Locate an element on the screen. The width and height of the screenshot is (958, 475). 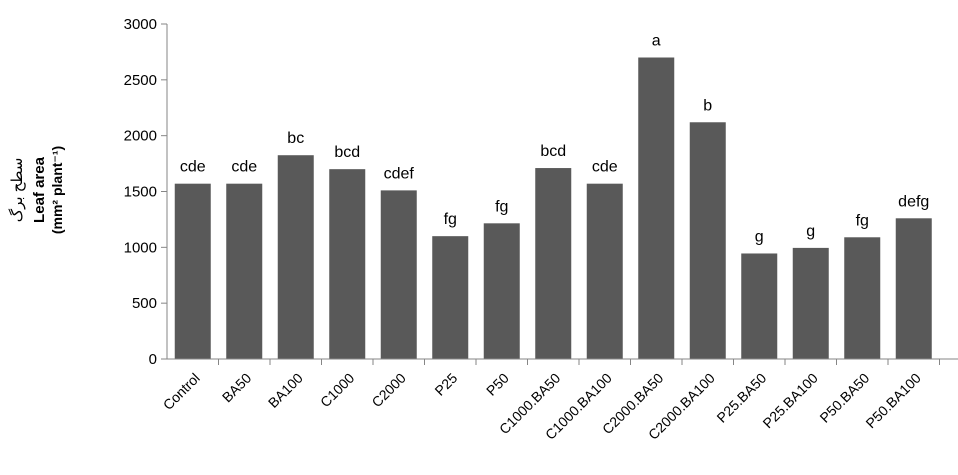
y-tick-label: 2000 is located at coordinates (140, 136).